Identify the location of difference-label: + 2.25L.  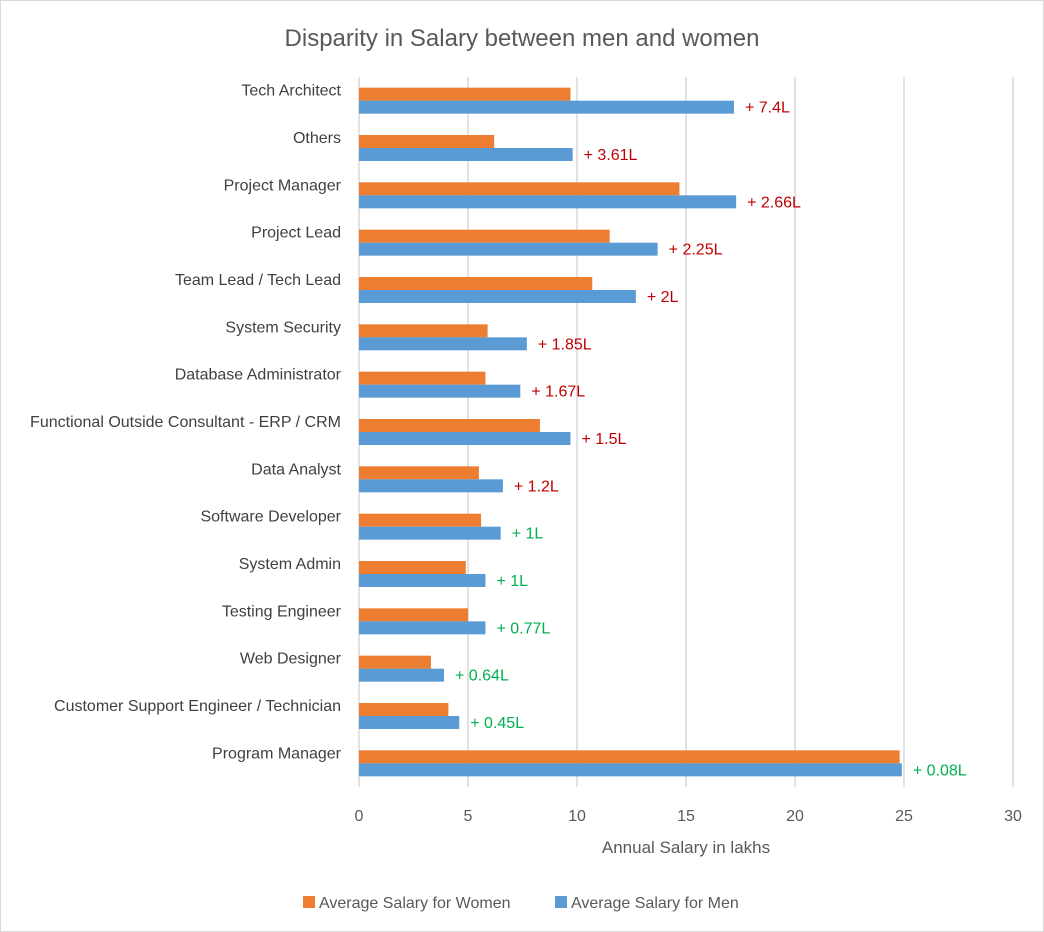
(696, 250).